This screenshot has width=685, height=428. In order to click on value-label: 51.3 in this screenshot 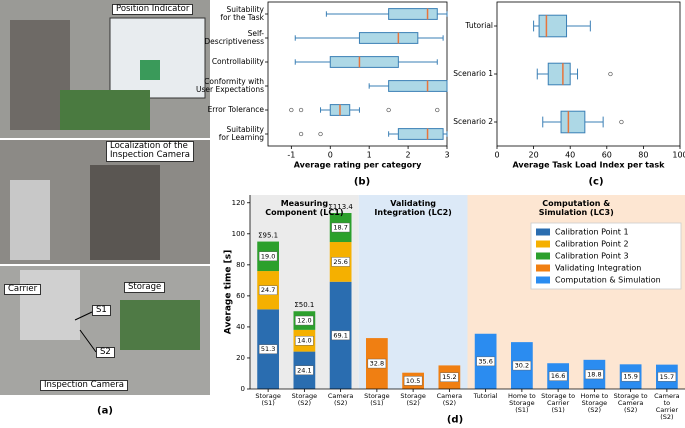, I will do `click(268, 349)`.